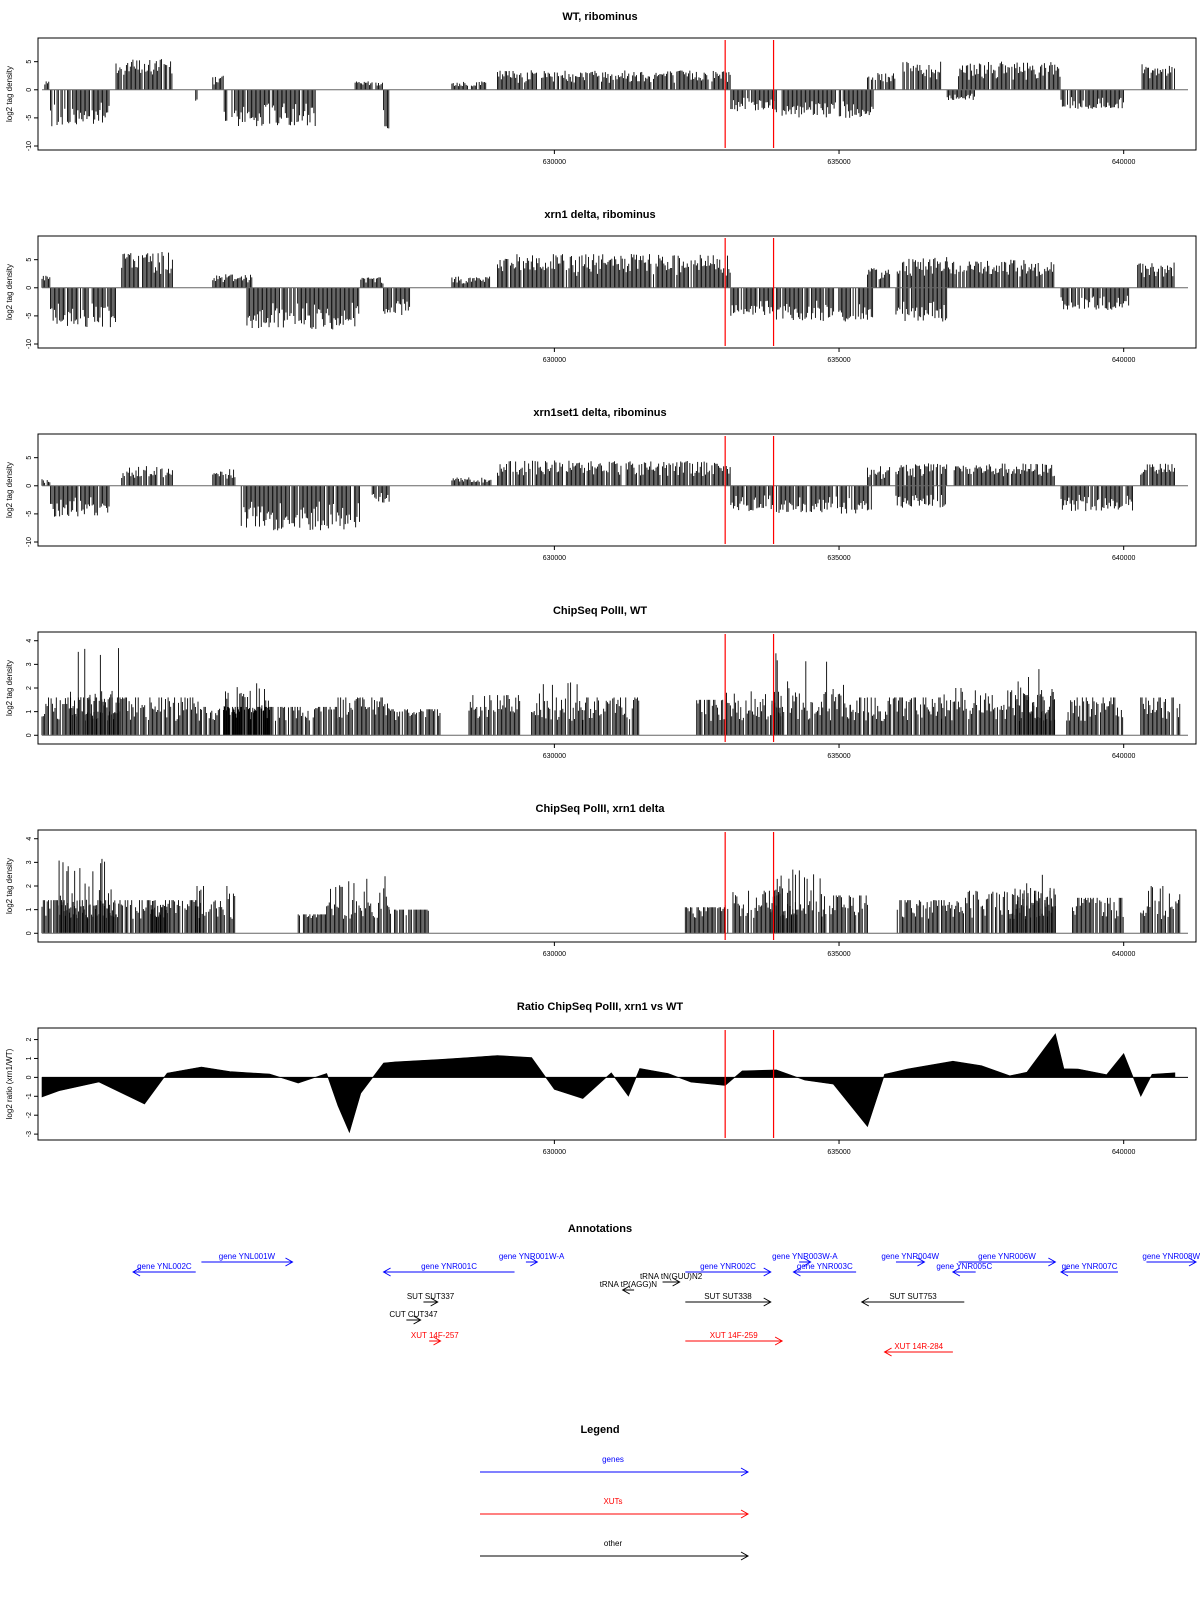  Describe the element at coordinates (29, 62) in the screenshot. I see `y-tick-label: 5` at that location.